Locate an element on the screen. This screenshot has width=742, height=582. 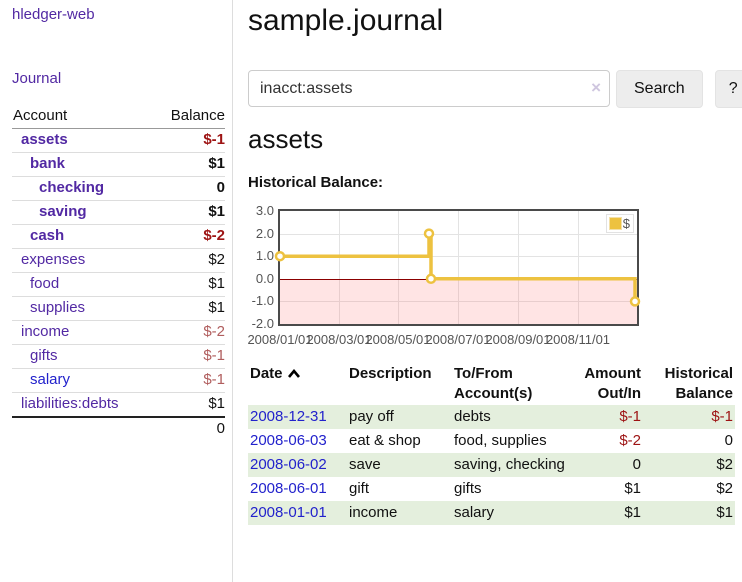
account-link-food: food is located at coordinates (45, 283).